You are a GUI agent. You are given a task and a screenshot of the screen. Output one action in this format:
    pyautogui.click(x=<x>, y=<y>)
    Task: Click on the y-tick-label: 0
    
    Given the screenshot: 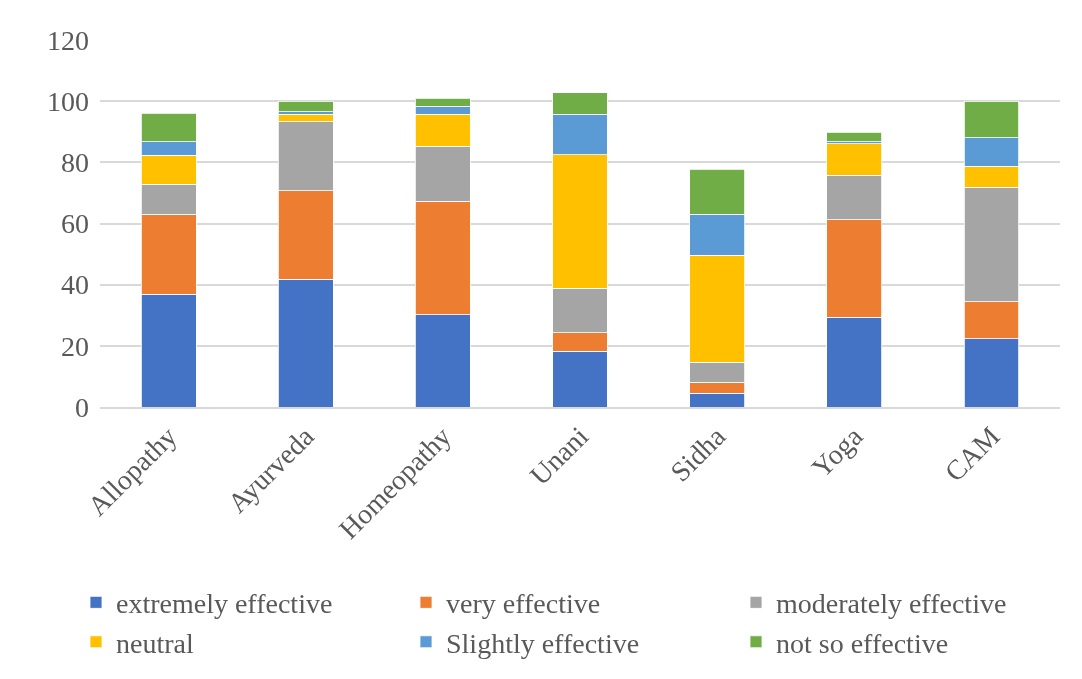 What is the action you would take?
    pyautogui.click(x=82, y=407)
    